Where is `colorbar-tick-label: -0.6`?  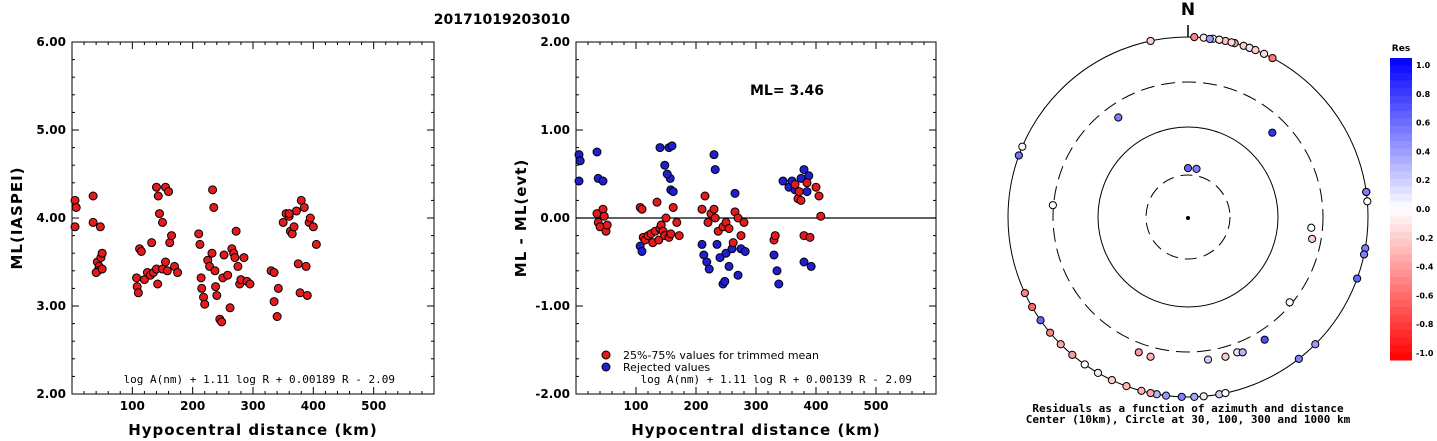
colorbar-tick-label: -0.6 is located at coordinates (1425, 295).